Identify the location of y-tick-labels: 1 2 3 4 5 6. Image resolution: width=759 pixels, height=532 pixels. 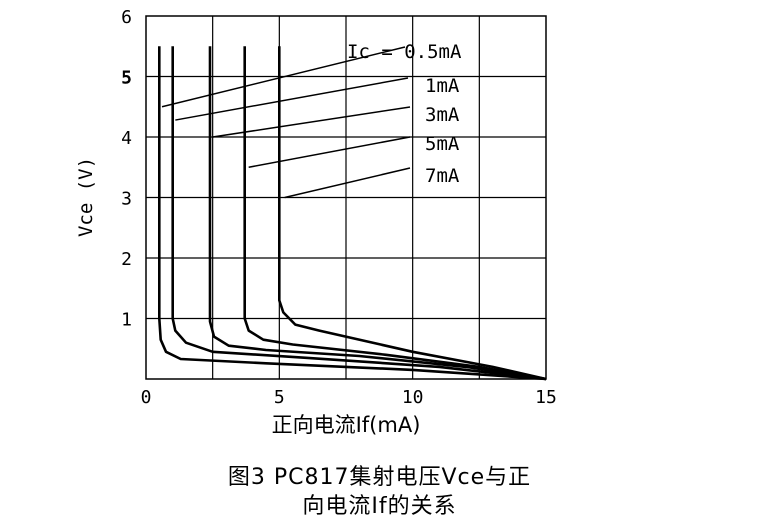
(126, 169).